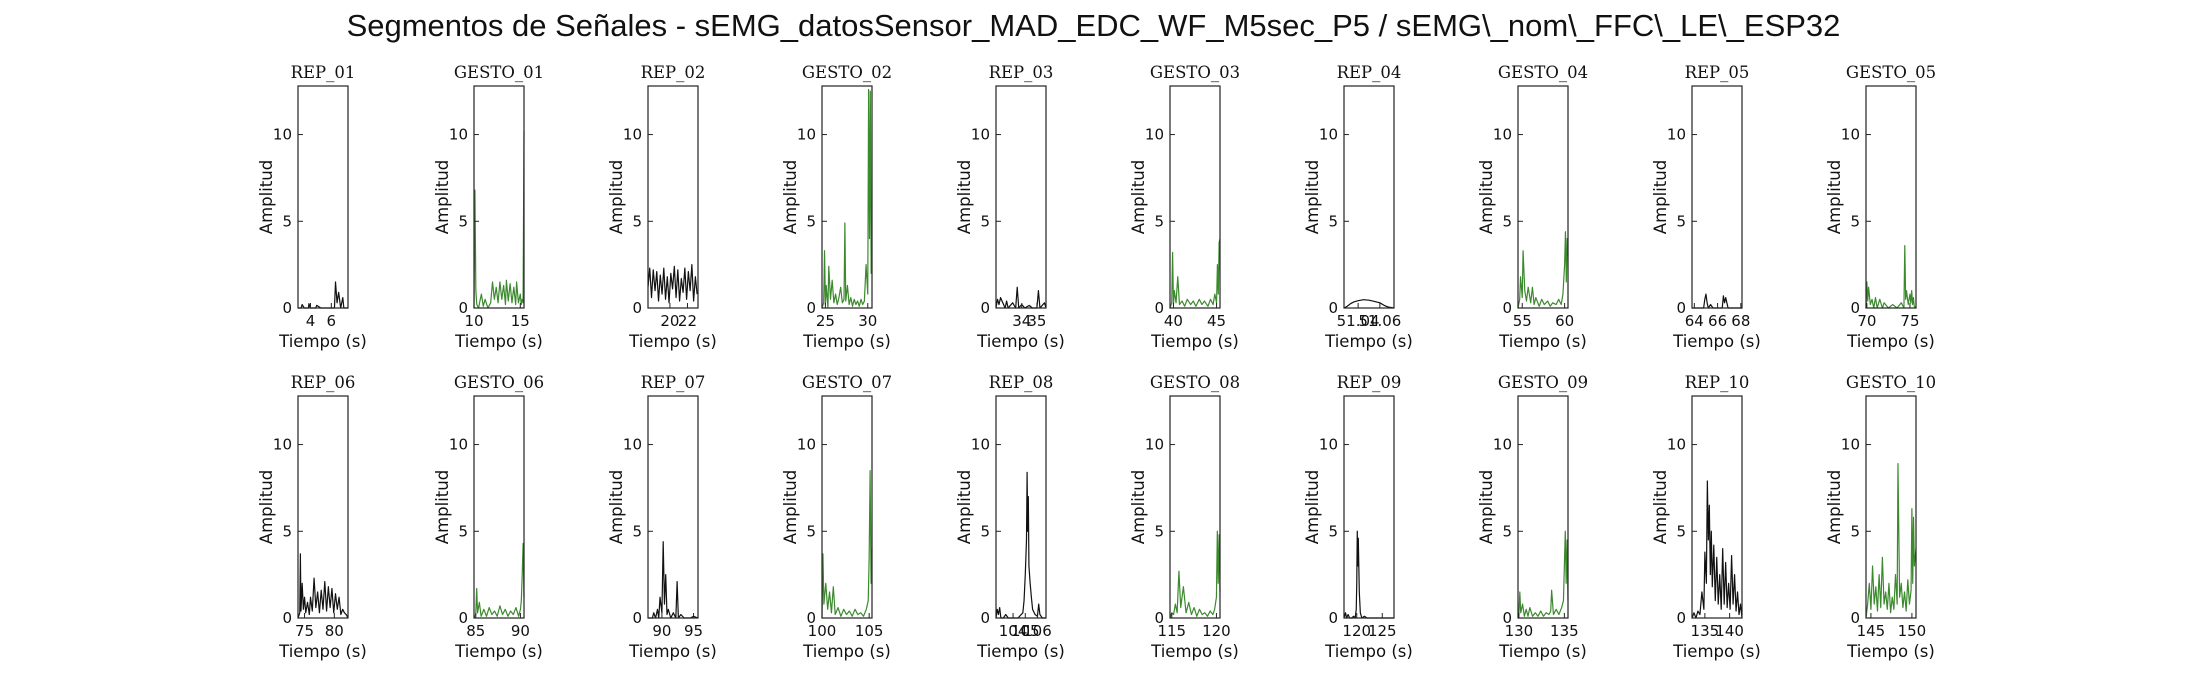  I want to click on y-tick-label-gesto-01: 10, so click(458, 135).